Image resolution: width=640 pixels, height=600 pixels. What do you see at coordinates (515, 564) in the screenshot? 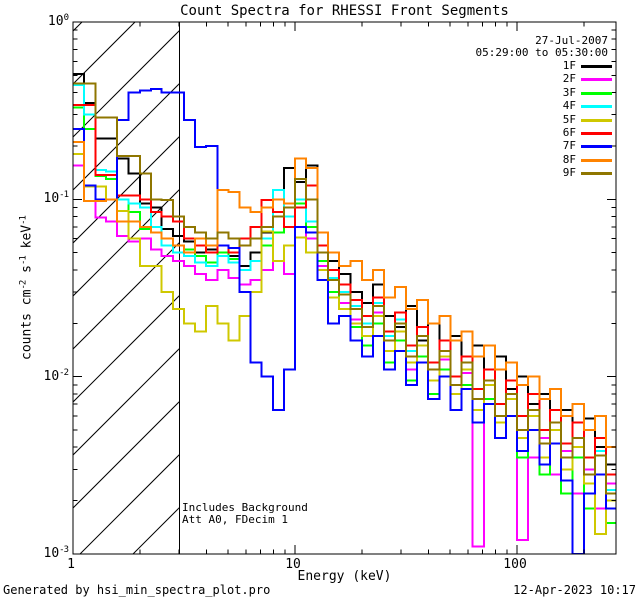
I see `x-tick-label-100: 100` at bounding box center [515, 564].